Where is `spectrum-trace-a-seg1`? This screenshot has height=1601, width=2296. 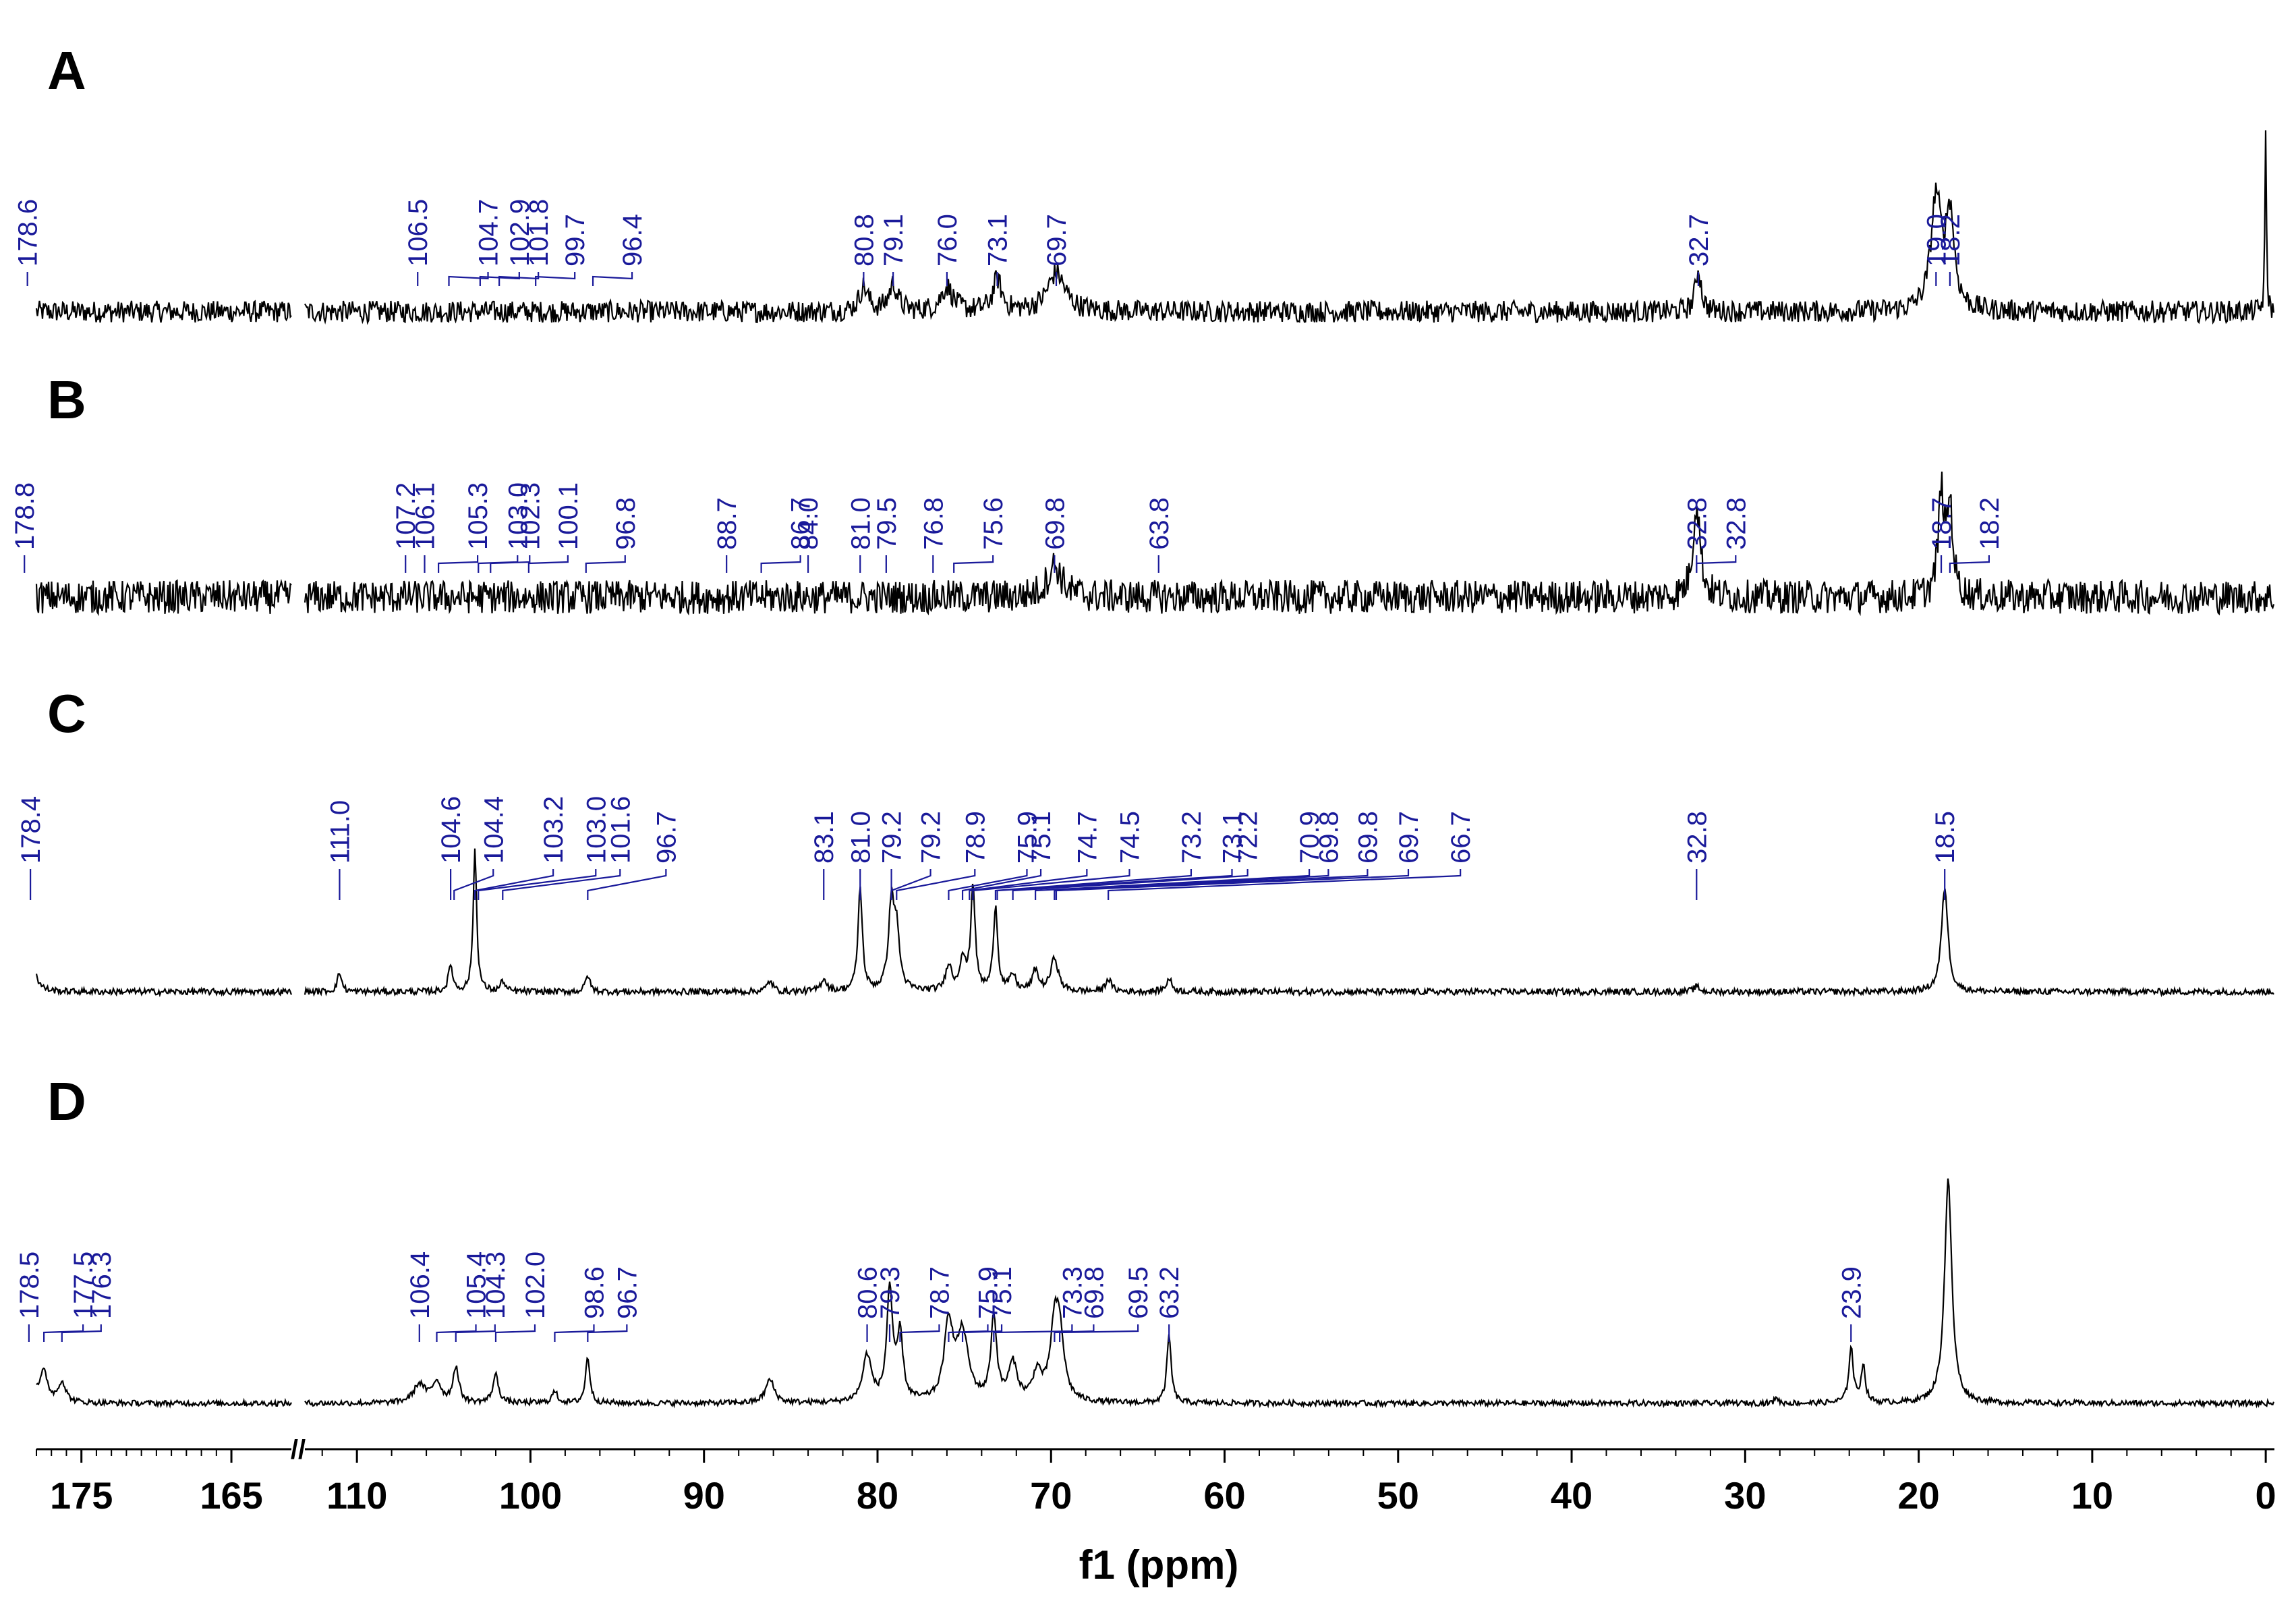 spectrum-trace-a-seg1 is located at coordinates (163, 311).